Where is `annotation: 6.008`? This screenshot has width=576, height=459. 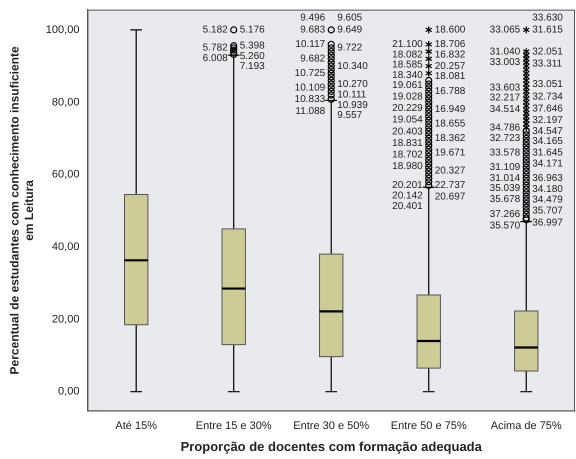
annotation: 6.008 is located at coordinates (215, 58).